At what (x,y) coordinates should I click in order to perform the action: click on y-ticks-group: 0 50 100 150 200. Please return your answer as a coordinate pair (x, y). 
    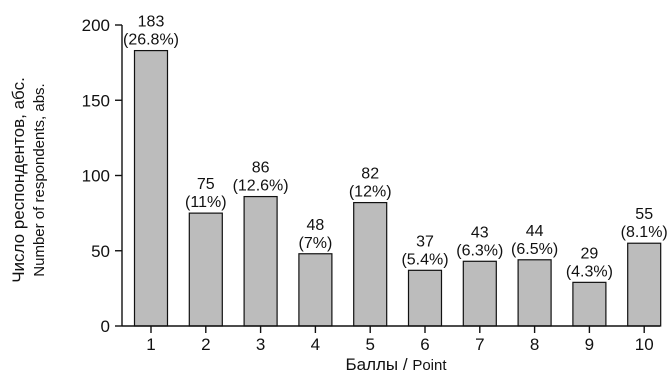
    Looking at the image, I should click on (102, 176).